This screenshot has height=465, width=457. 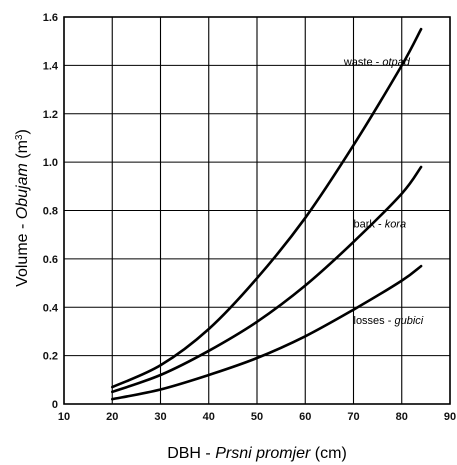 I want to click on x-tick-label-7: 80, so click(x=402, y=417).